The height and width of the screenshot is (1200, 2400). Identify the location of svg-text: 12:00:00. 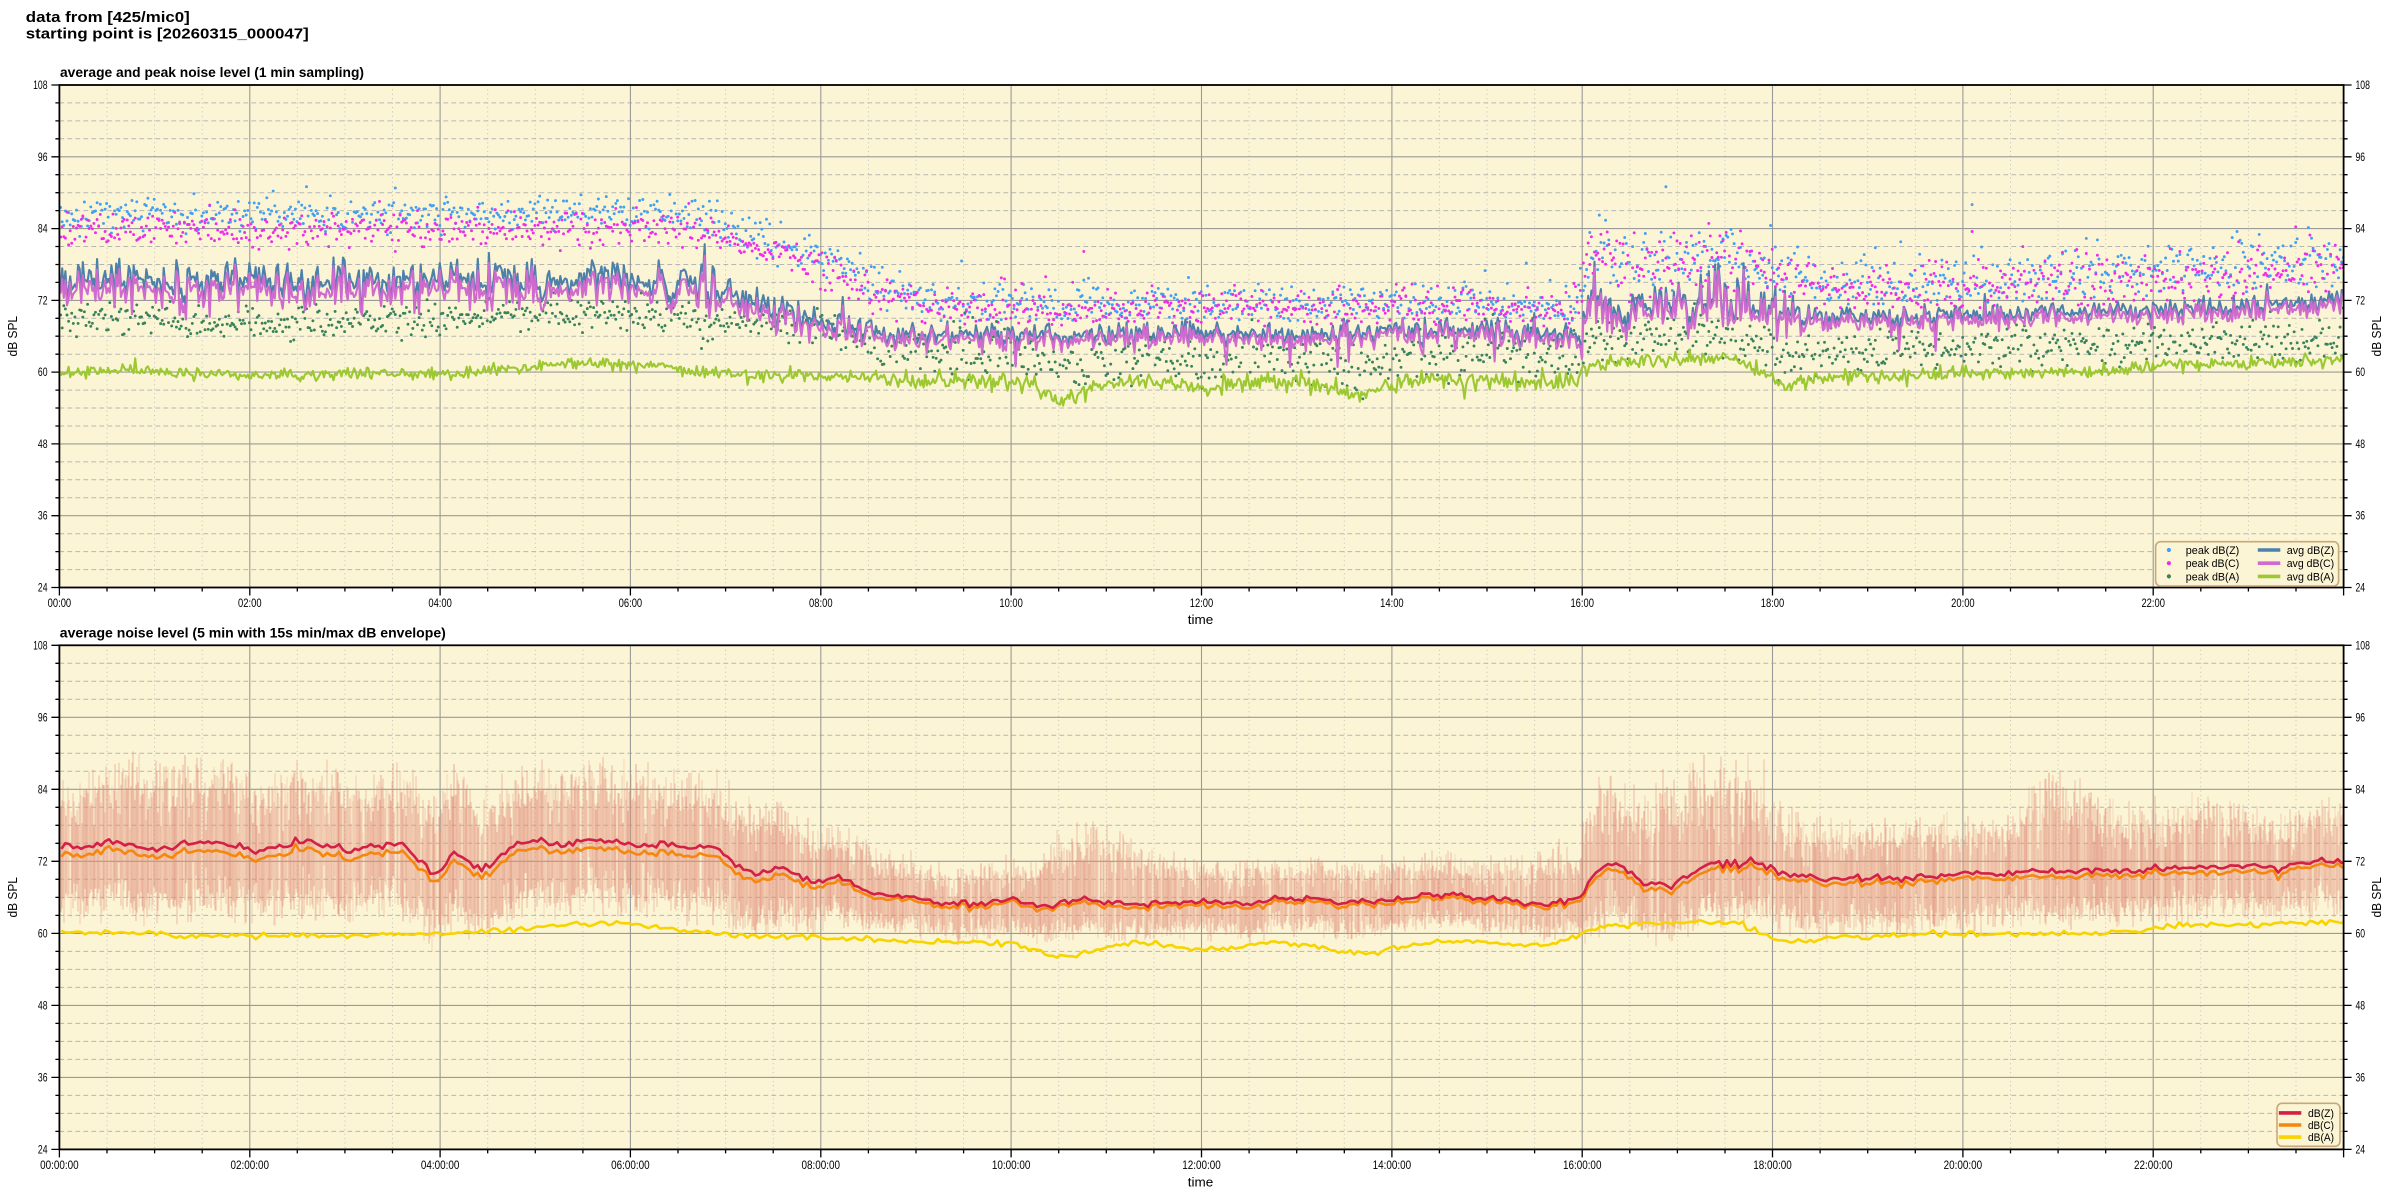
(1201, 1166).